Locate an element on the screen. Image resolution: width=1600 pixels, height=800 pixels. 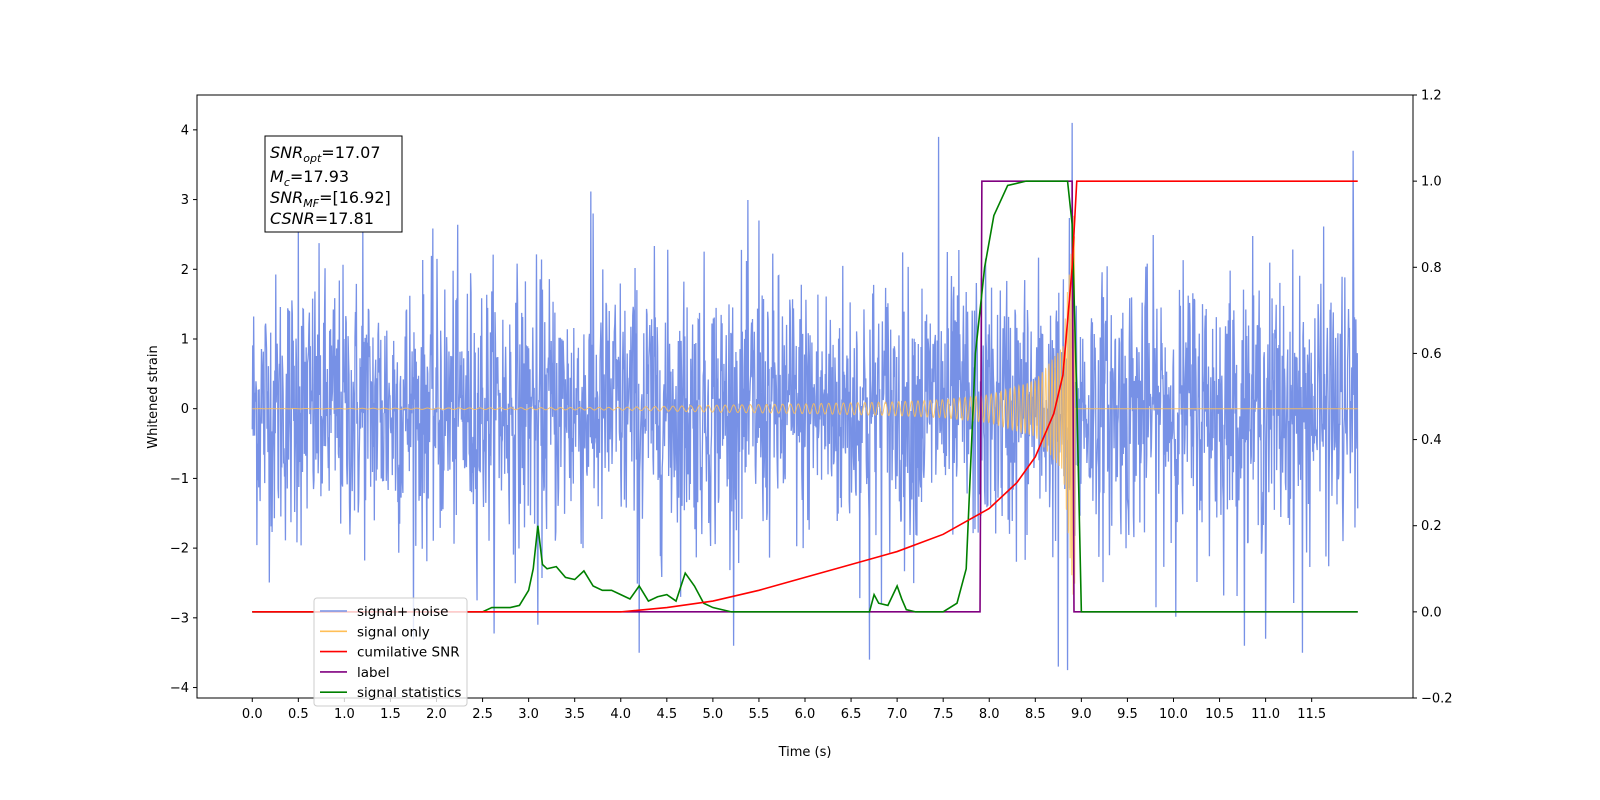
legend-entry-label: signal only is located at coordinates (393, 632).